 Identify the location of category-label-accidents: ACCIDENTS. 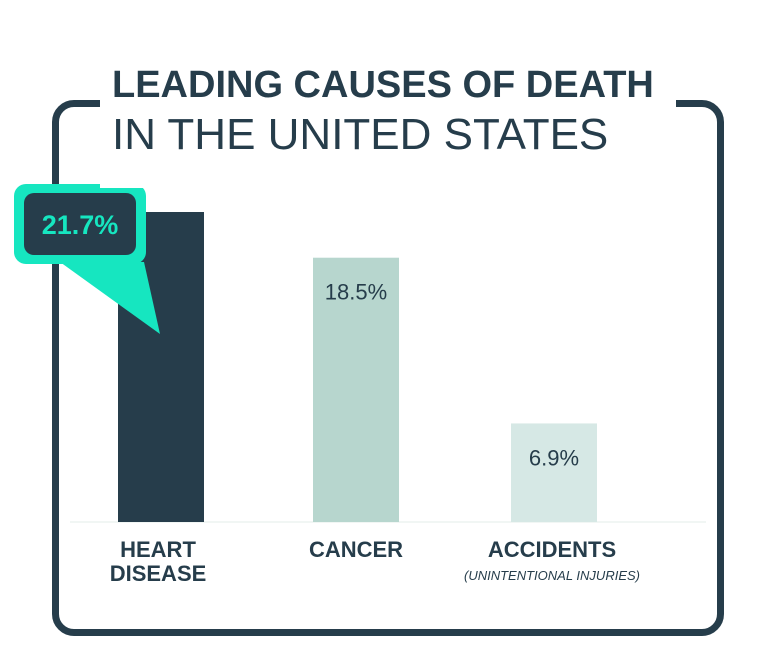
(552, 549).